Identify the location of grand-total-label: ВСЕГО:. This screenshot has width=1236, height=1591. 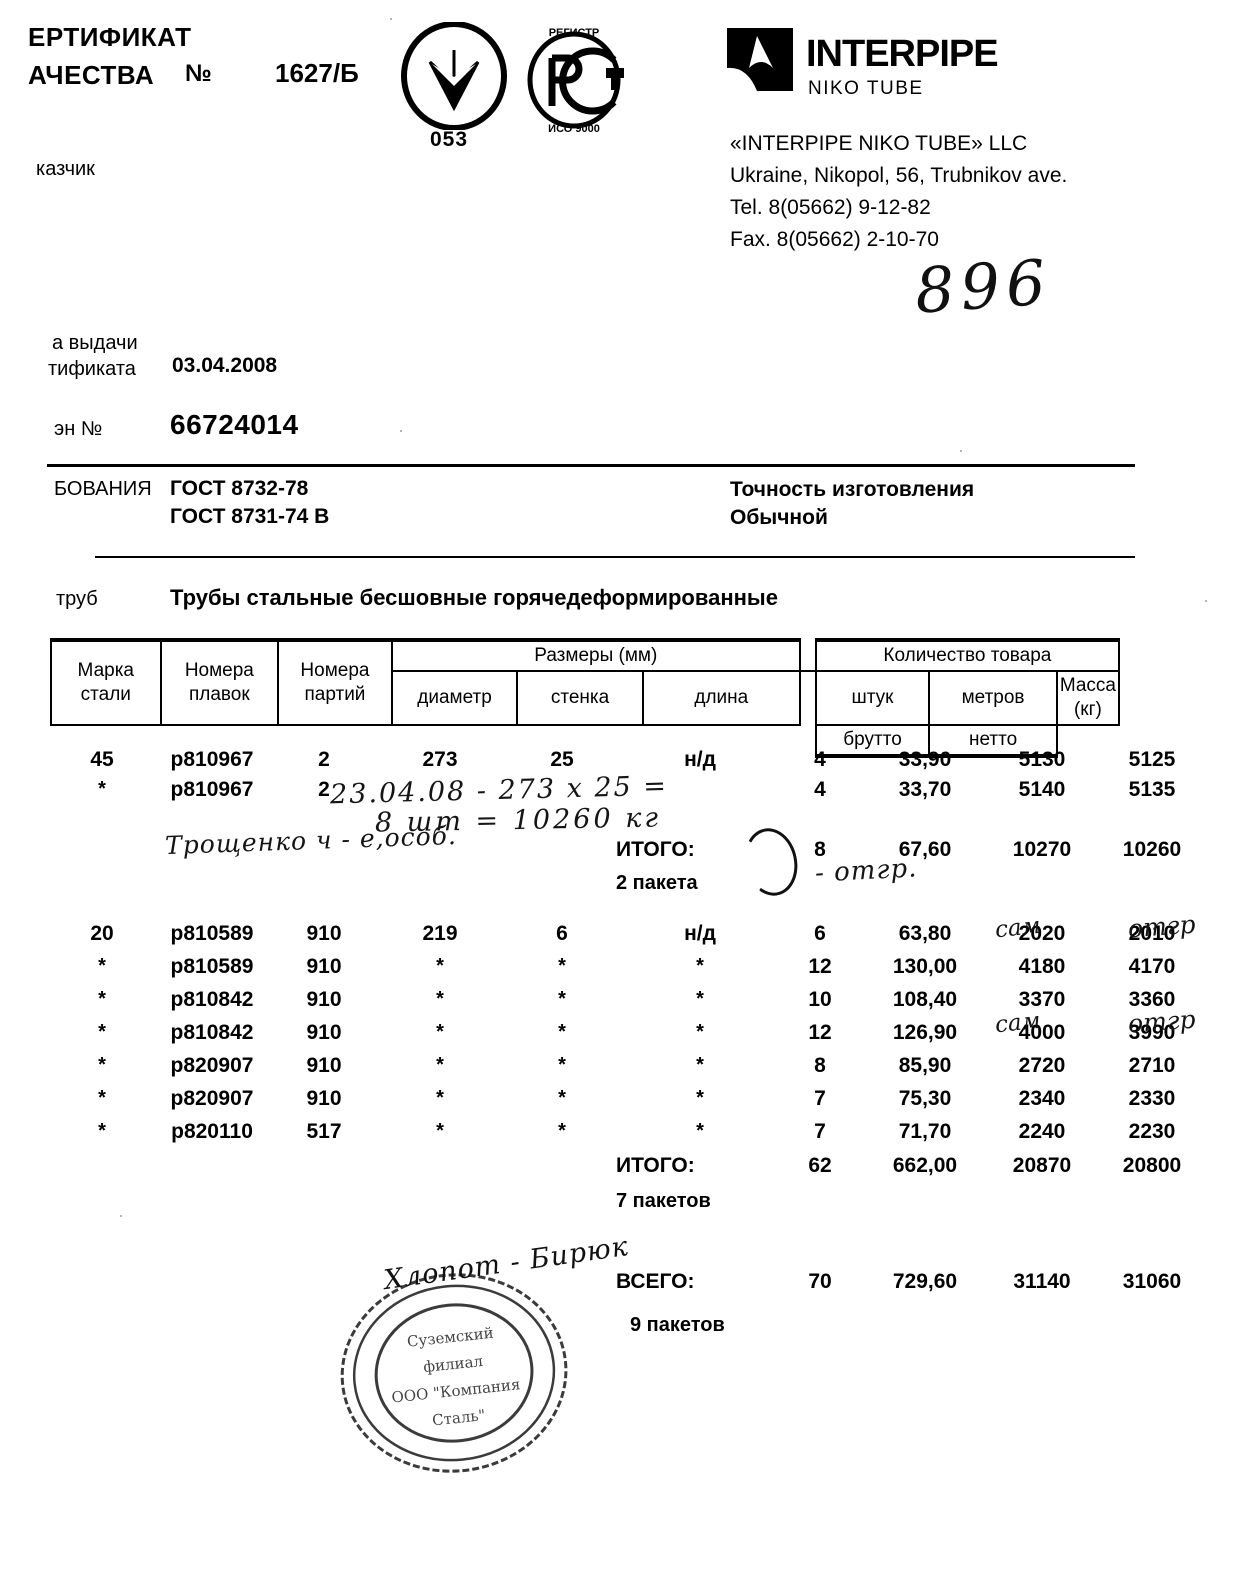
(655, 1281).